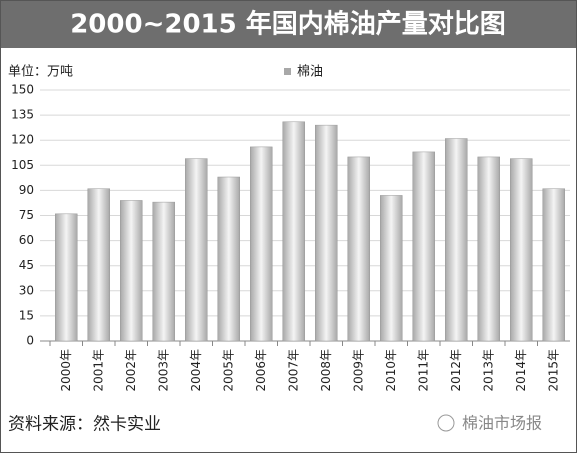 The height and width of the screenshot is (453, 577). I want to click on y-tick-label: 30, so click(26, 290).